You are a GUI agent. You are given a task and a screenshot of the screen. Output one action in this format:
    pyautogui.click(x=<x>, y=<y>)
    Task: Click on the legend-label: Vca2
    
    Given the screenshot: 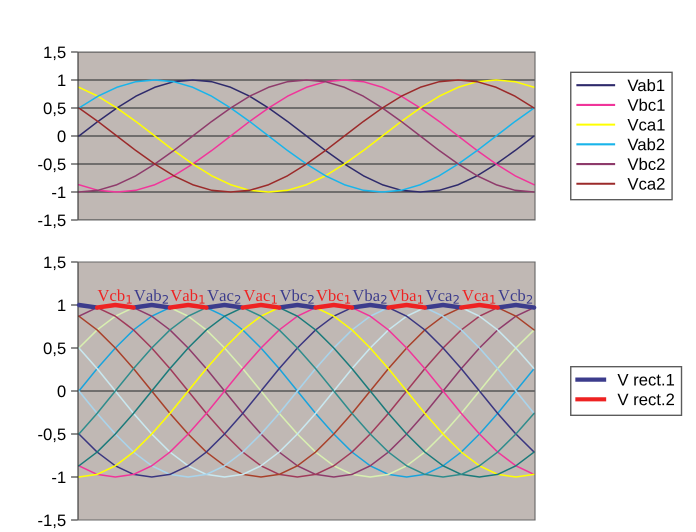 What is the action you would take?
    pyautogui.click(x=646, y=184)
    